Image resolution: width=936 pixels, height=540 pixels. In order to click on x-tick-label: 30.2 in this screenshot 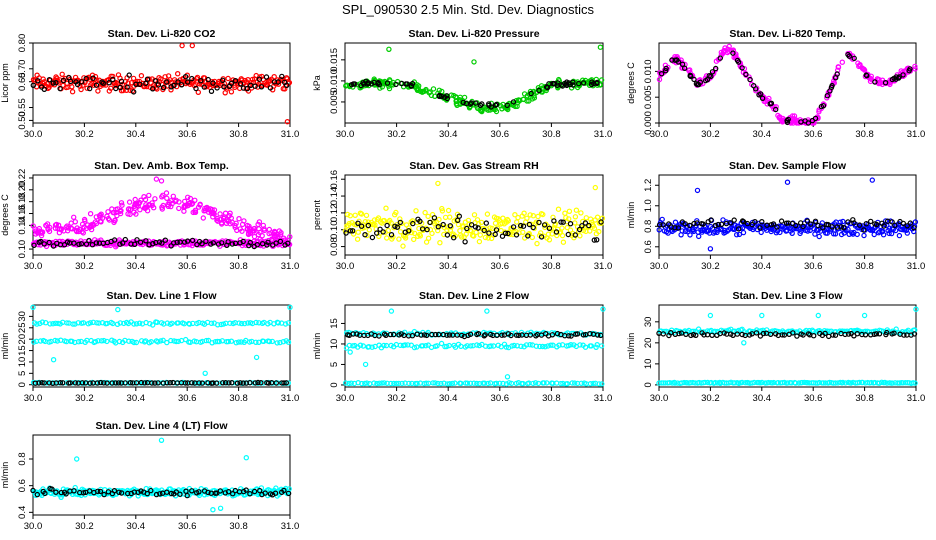, I will do `click(84, 134)`.